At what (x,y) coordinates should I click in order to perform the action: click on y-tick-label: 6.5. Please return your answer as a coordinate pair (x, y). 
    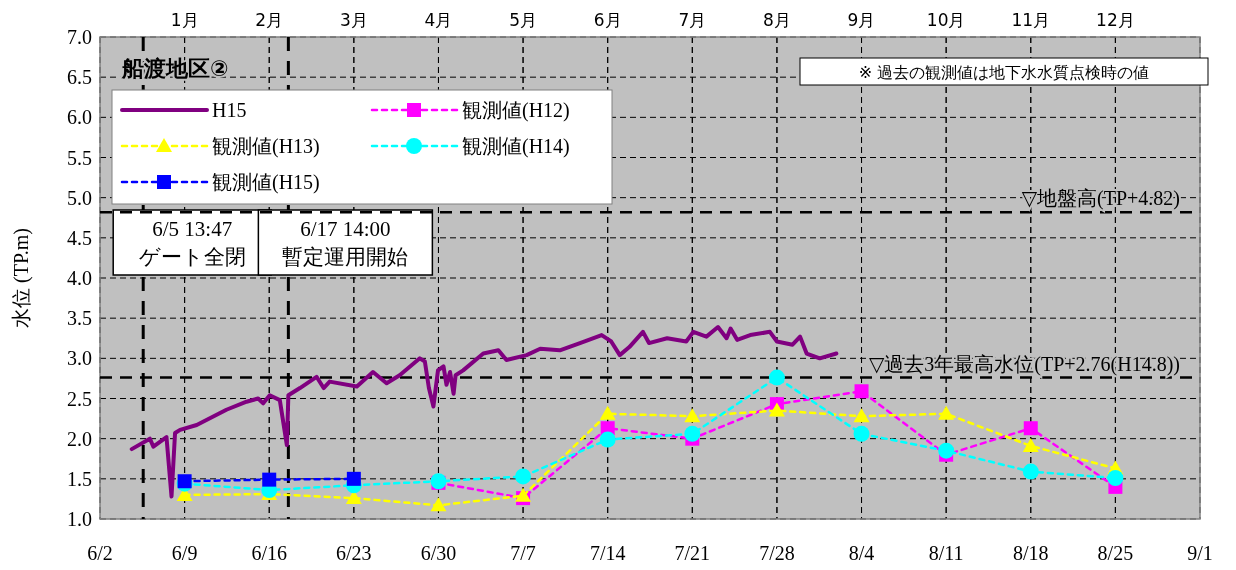
    Looking at the image, I should click on (79, 77).